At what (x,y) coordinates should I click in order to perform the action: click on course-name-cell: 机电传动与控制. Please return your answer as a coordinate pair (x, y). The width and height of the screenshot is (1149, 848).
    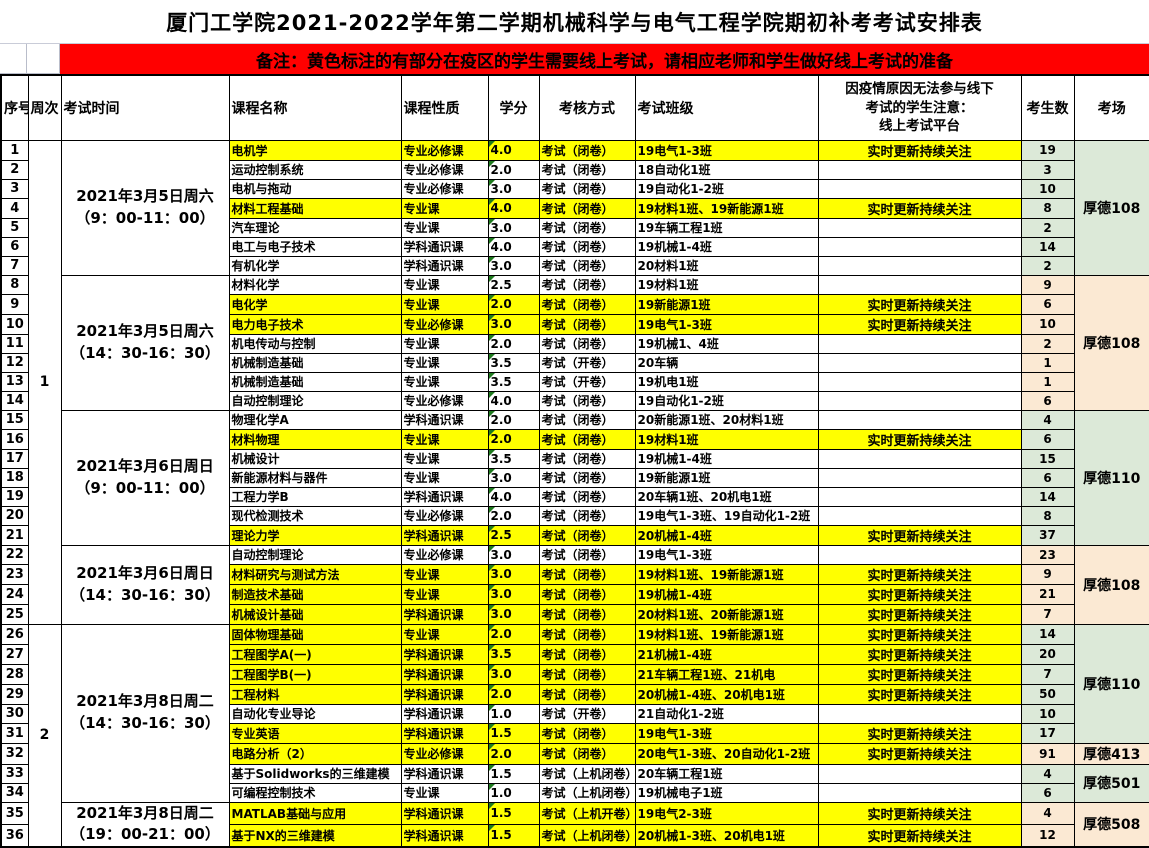
    Looking at the image, I should click on (315, 343).